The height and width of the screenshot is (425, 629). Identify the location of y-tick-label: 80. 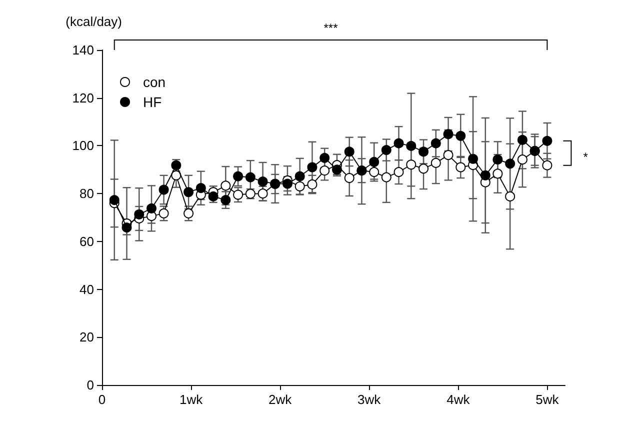
(87, 194).